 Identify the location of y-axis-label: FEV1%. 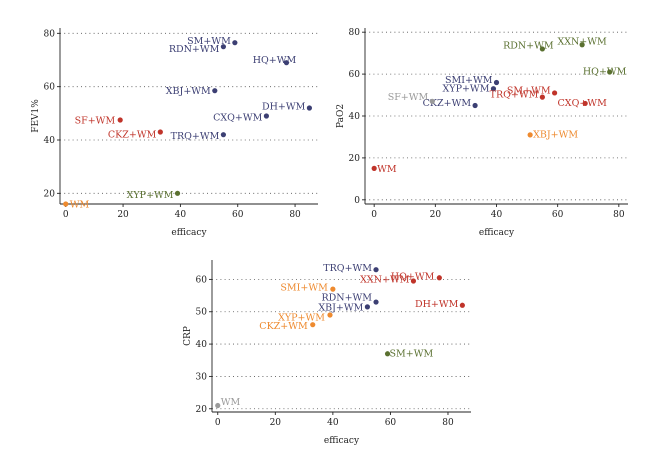
(36, 116).